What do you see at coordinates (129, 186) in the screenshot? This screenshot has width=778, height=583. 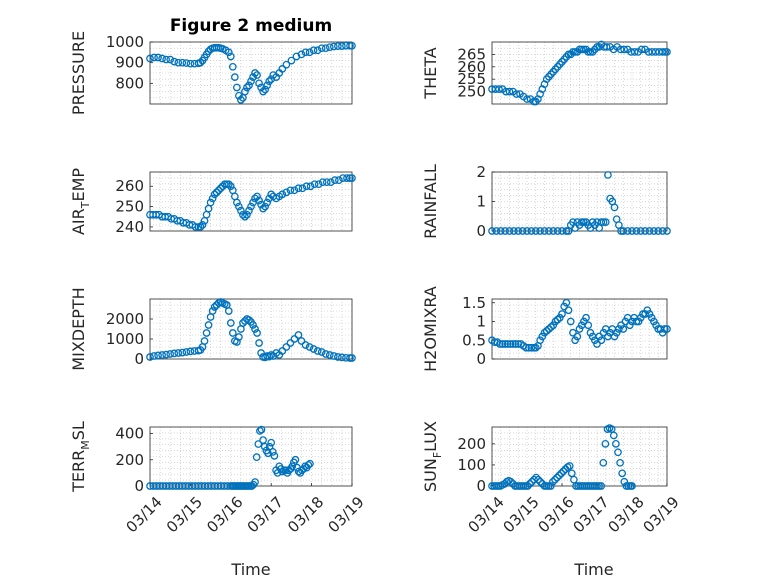 I see `y-tick-label: 260` at bounding box center [129, 186].